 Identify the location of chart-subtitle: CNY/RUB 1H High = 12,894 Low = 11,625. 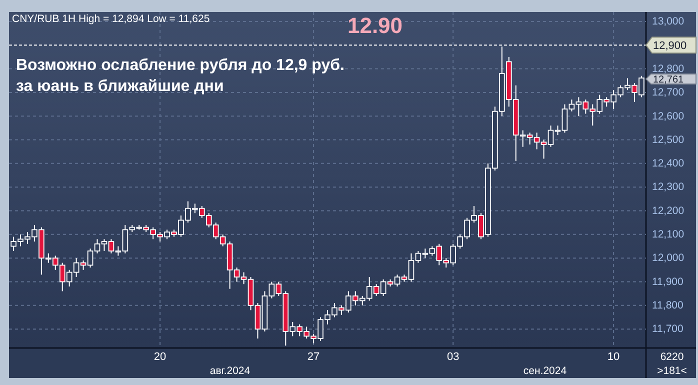
(111, 19).